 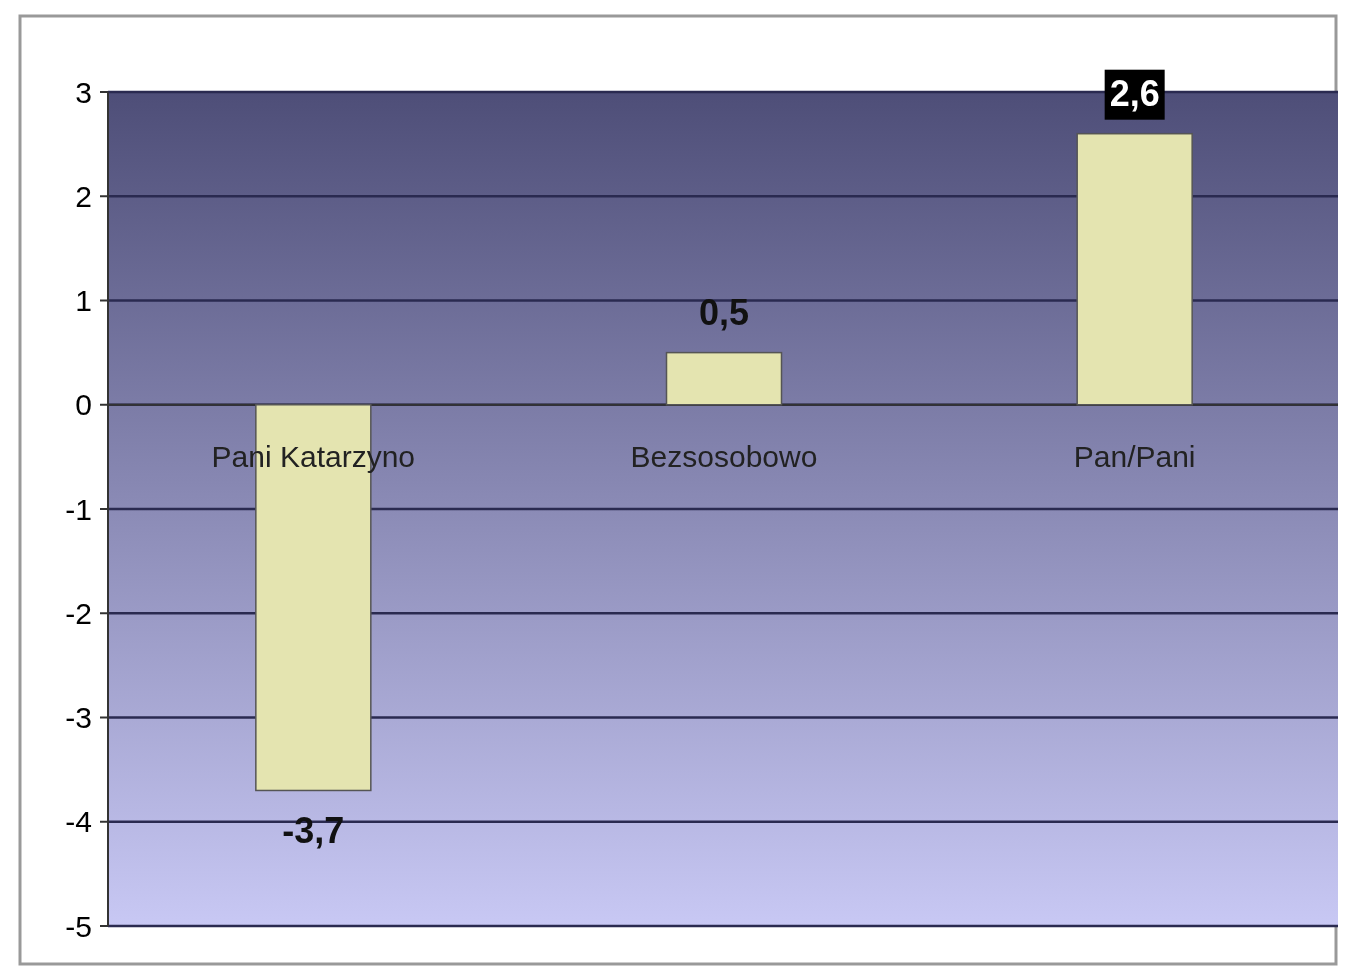 What do you see at coordinates (724, 456) in the screenshot?
I see `x-tick-label: Bezsosobowo` at bounding box center [724, 456].